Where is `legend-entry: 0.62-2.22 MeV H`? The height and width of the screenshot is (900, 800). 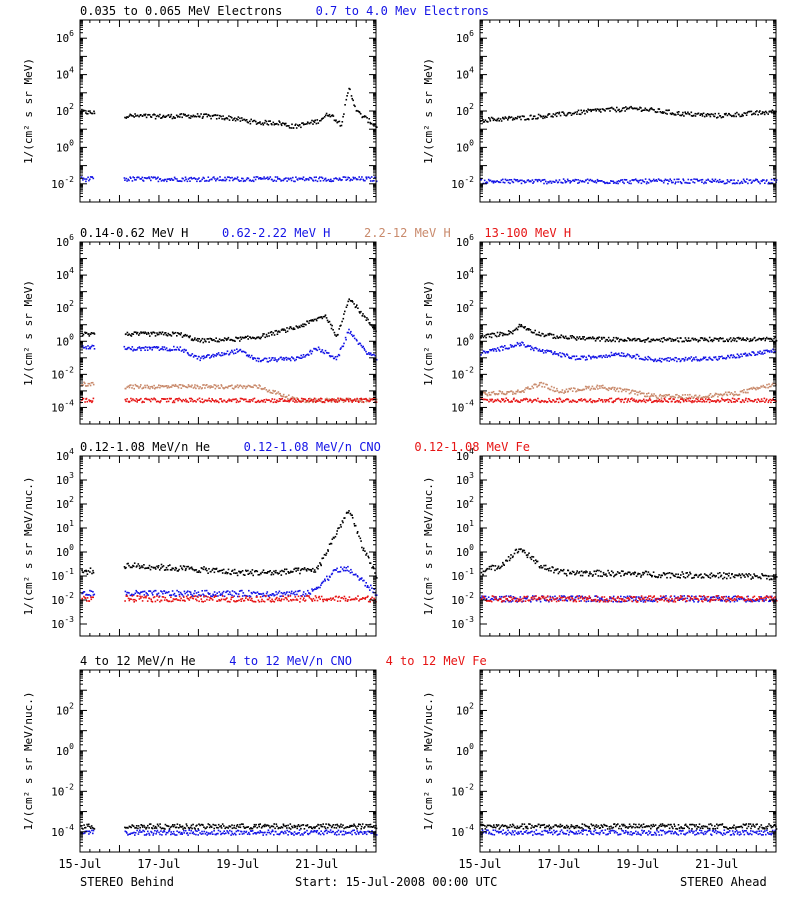 legend-entry: 0.62-2.22 MeV H is located at coordinates (276, 233).